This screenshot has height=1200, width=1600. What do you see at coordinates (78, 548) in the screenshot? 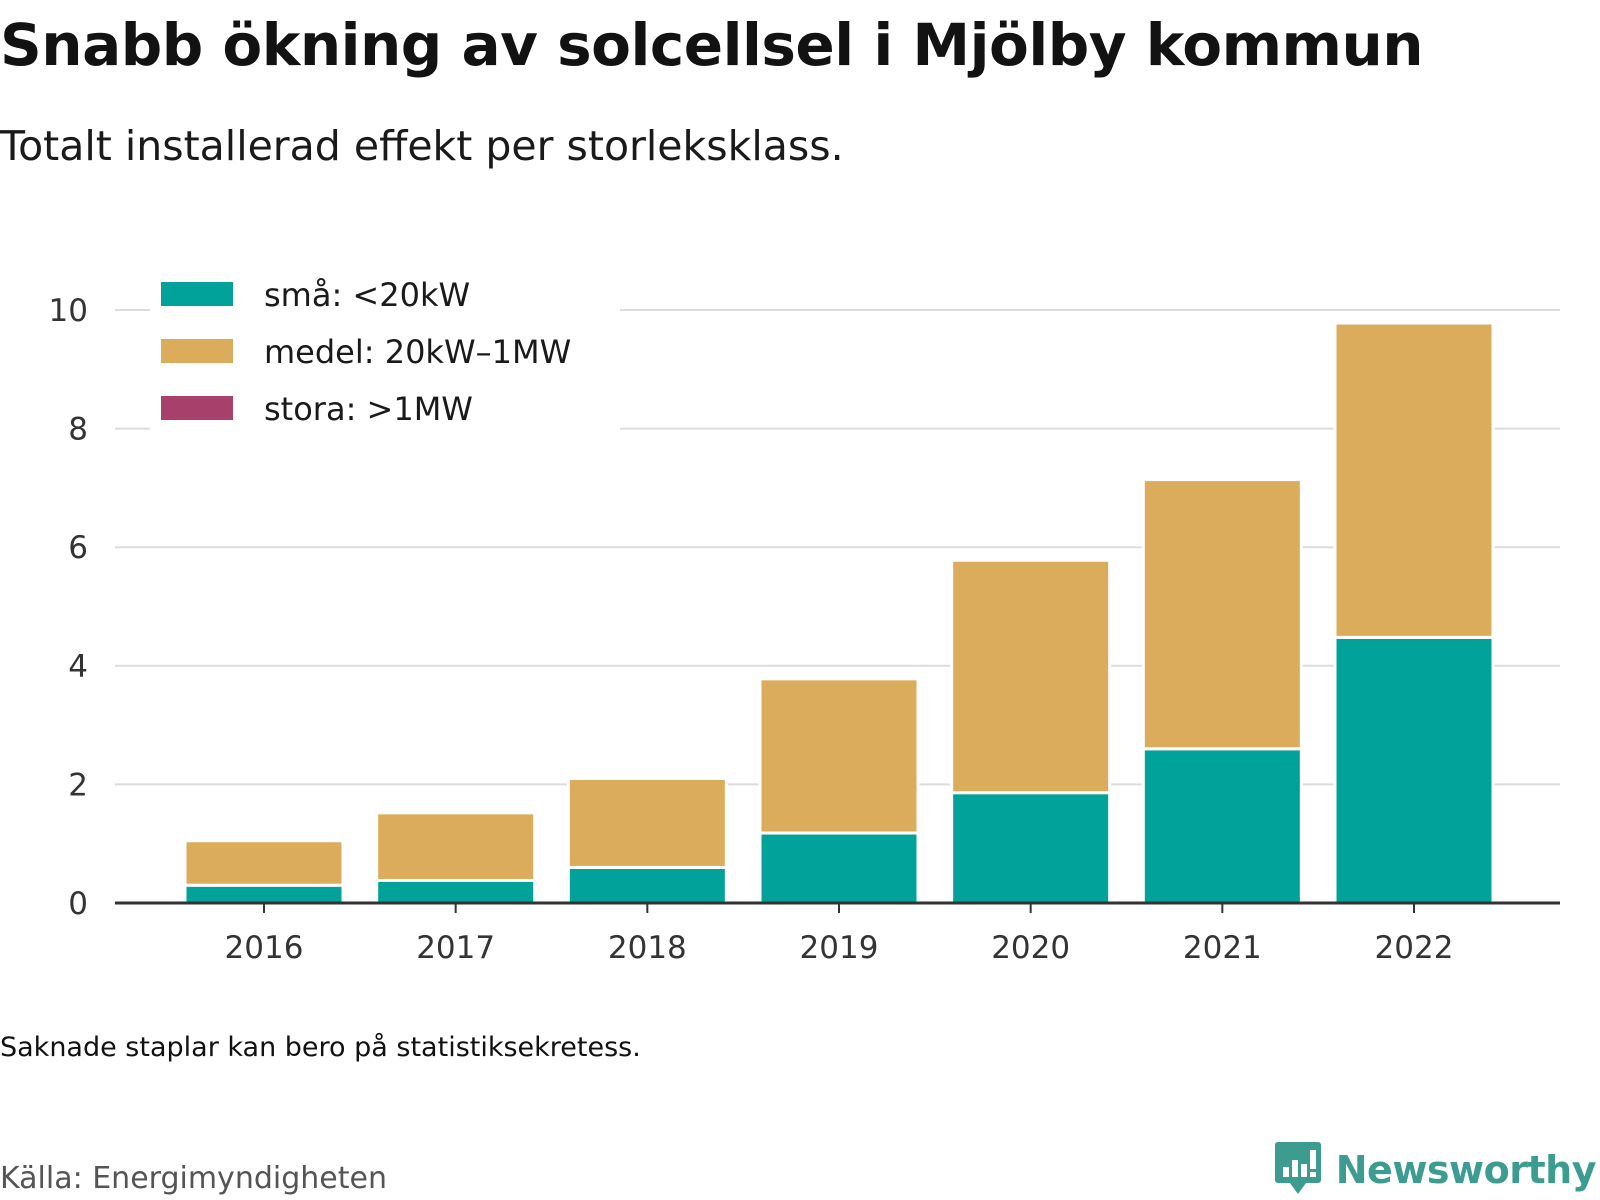
I see `y-tick-label: 6` at bounding box center [78, 548].